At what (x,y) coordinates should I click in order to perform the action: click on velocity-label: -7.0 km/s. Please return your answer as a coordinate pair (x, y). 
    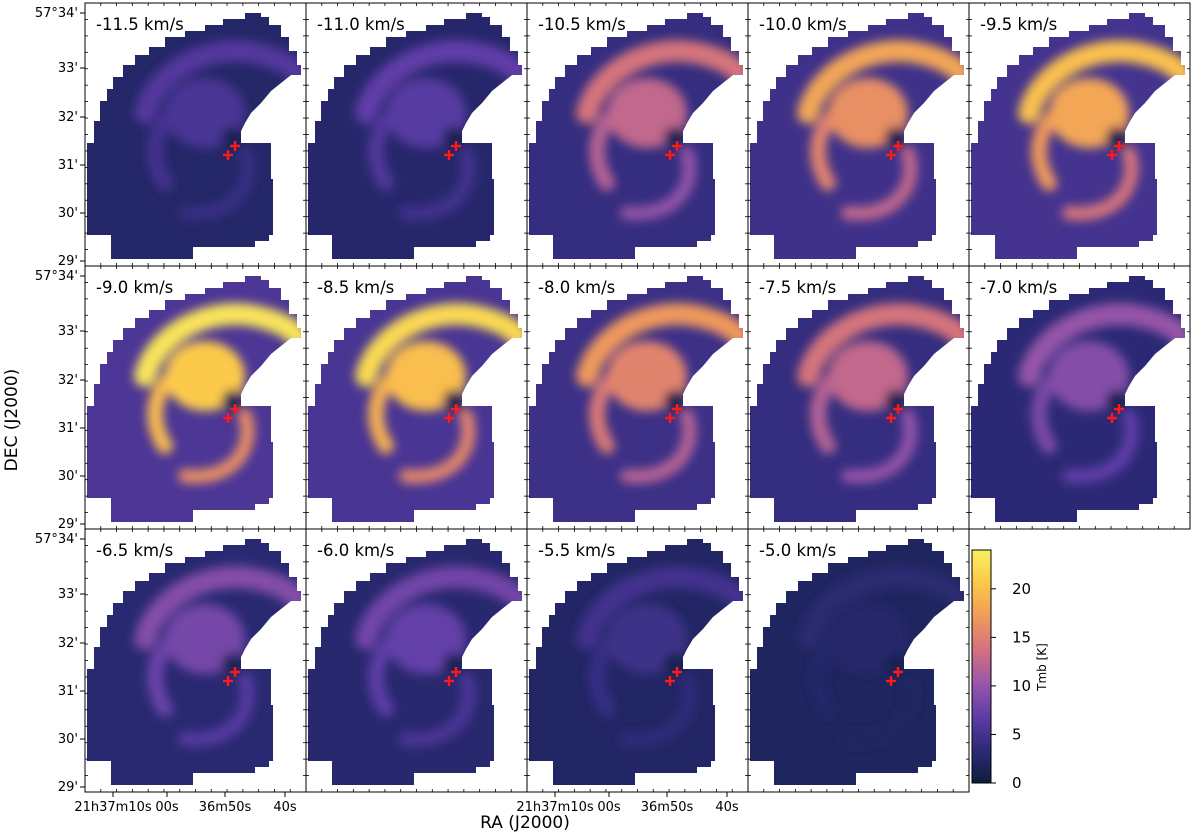
    Looking at the image, I should click on (1018, 287).